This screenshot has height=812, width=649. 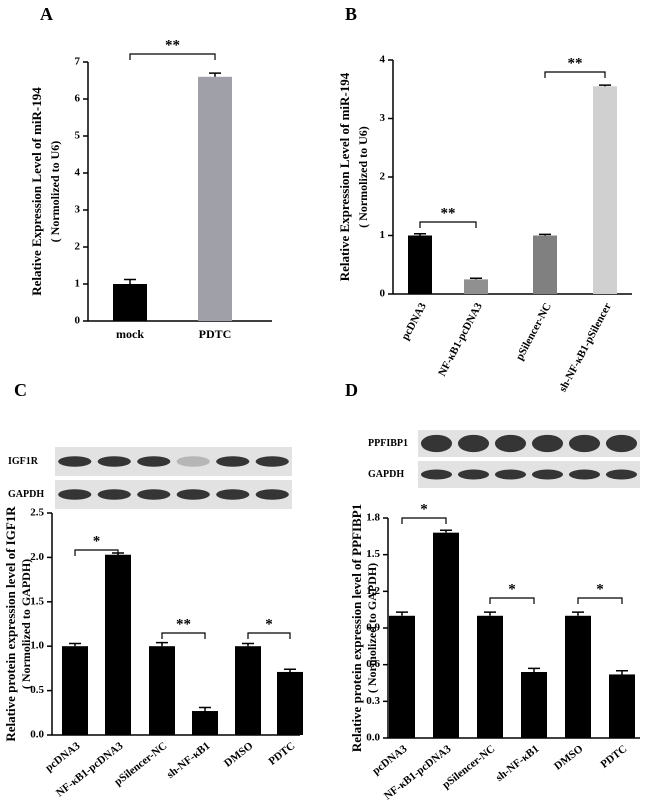 What do you see at coordinates (36, 191) in the screenshot?
I see `y-axis-label: Relative Expression Level of miR-194` at bounding box center [36, 191].